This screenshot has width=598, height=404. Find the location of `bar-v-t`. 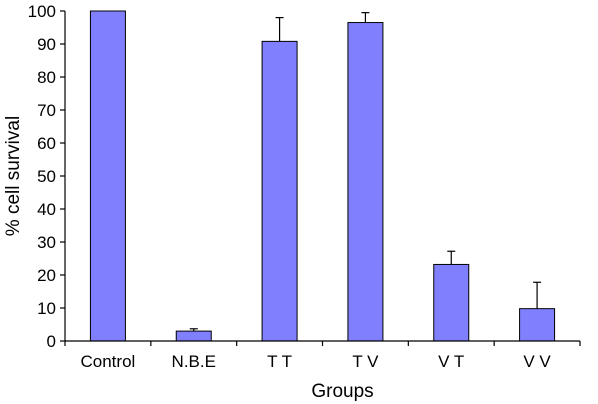

bar-v-t is located at coordinates (451, 302).